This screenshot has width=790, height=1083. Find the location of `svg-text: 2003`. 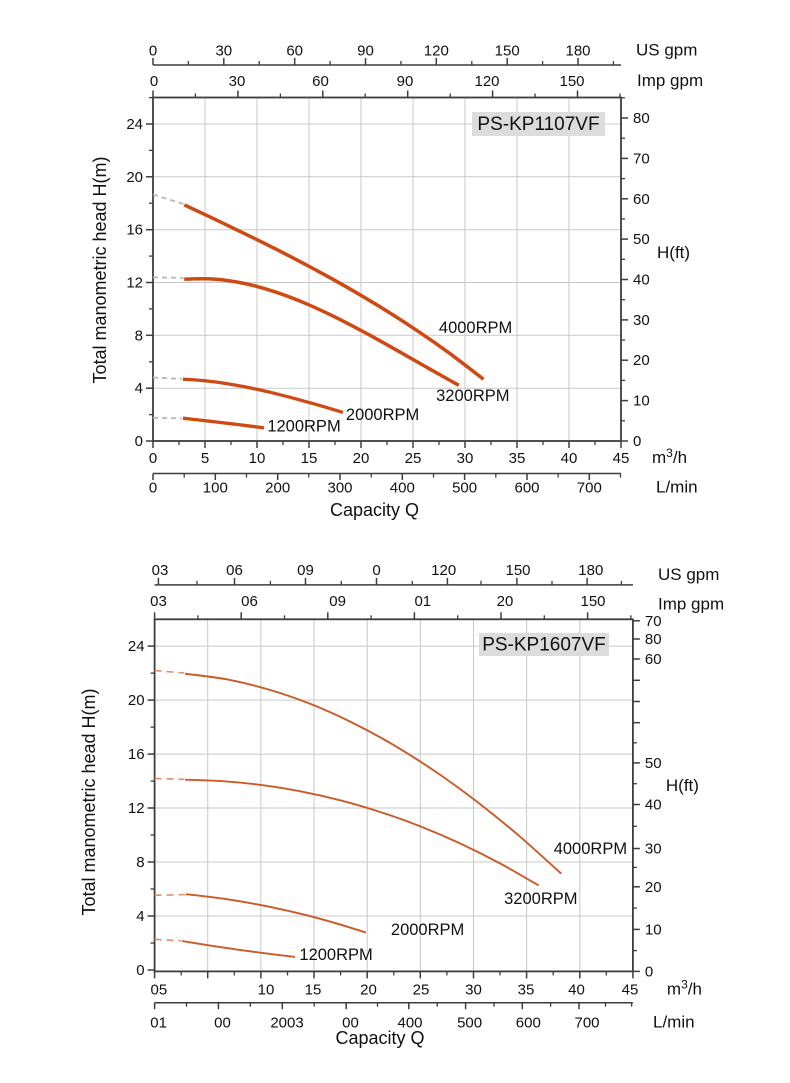

svg-text: 2003 is located at coordinates (286, 1023).